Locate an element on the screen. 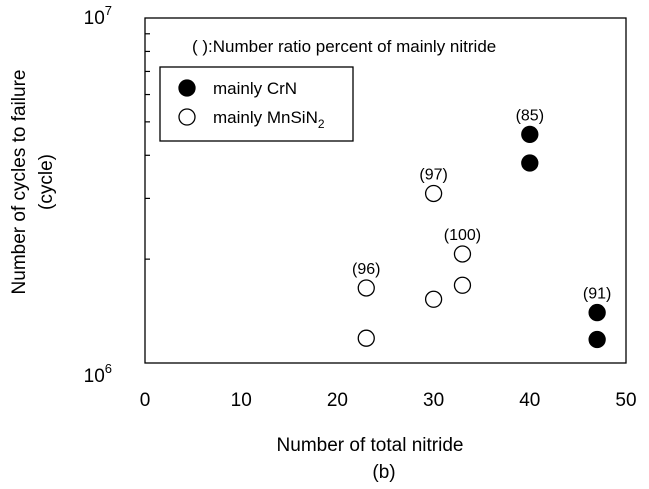  point-annotation: (91) is located at coordinates (597, 294).